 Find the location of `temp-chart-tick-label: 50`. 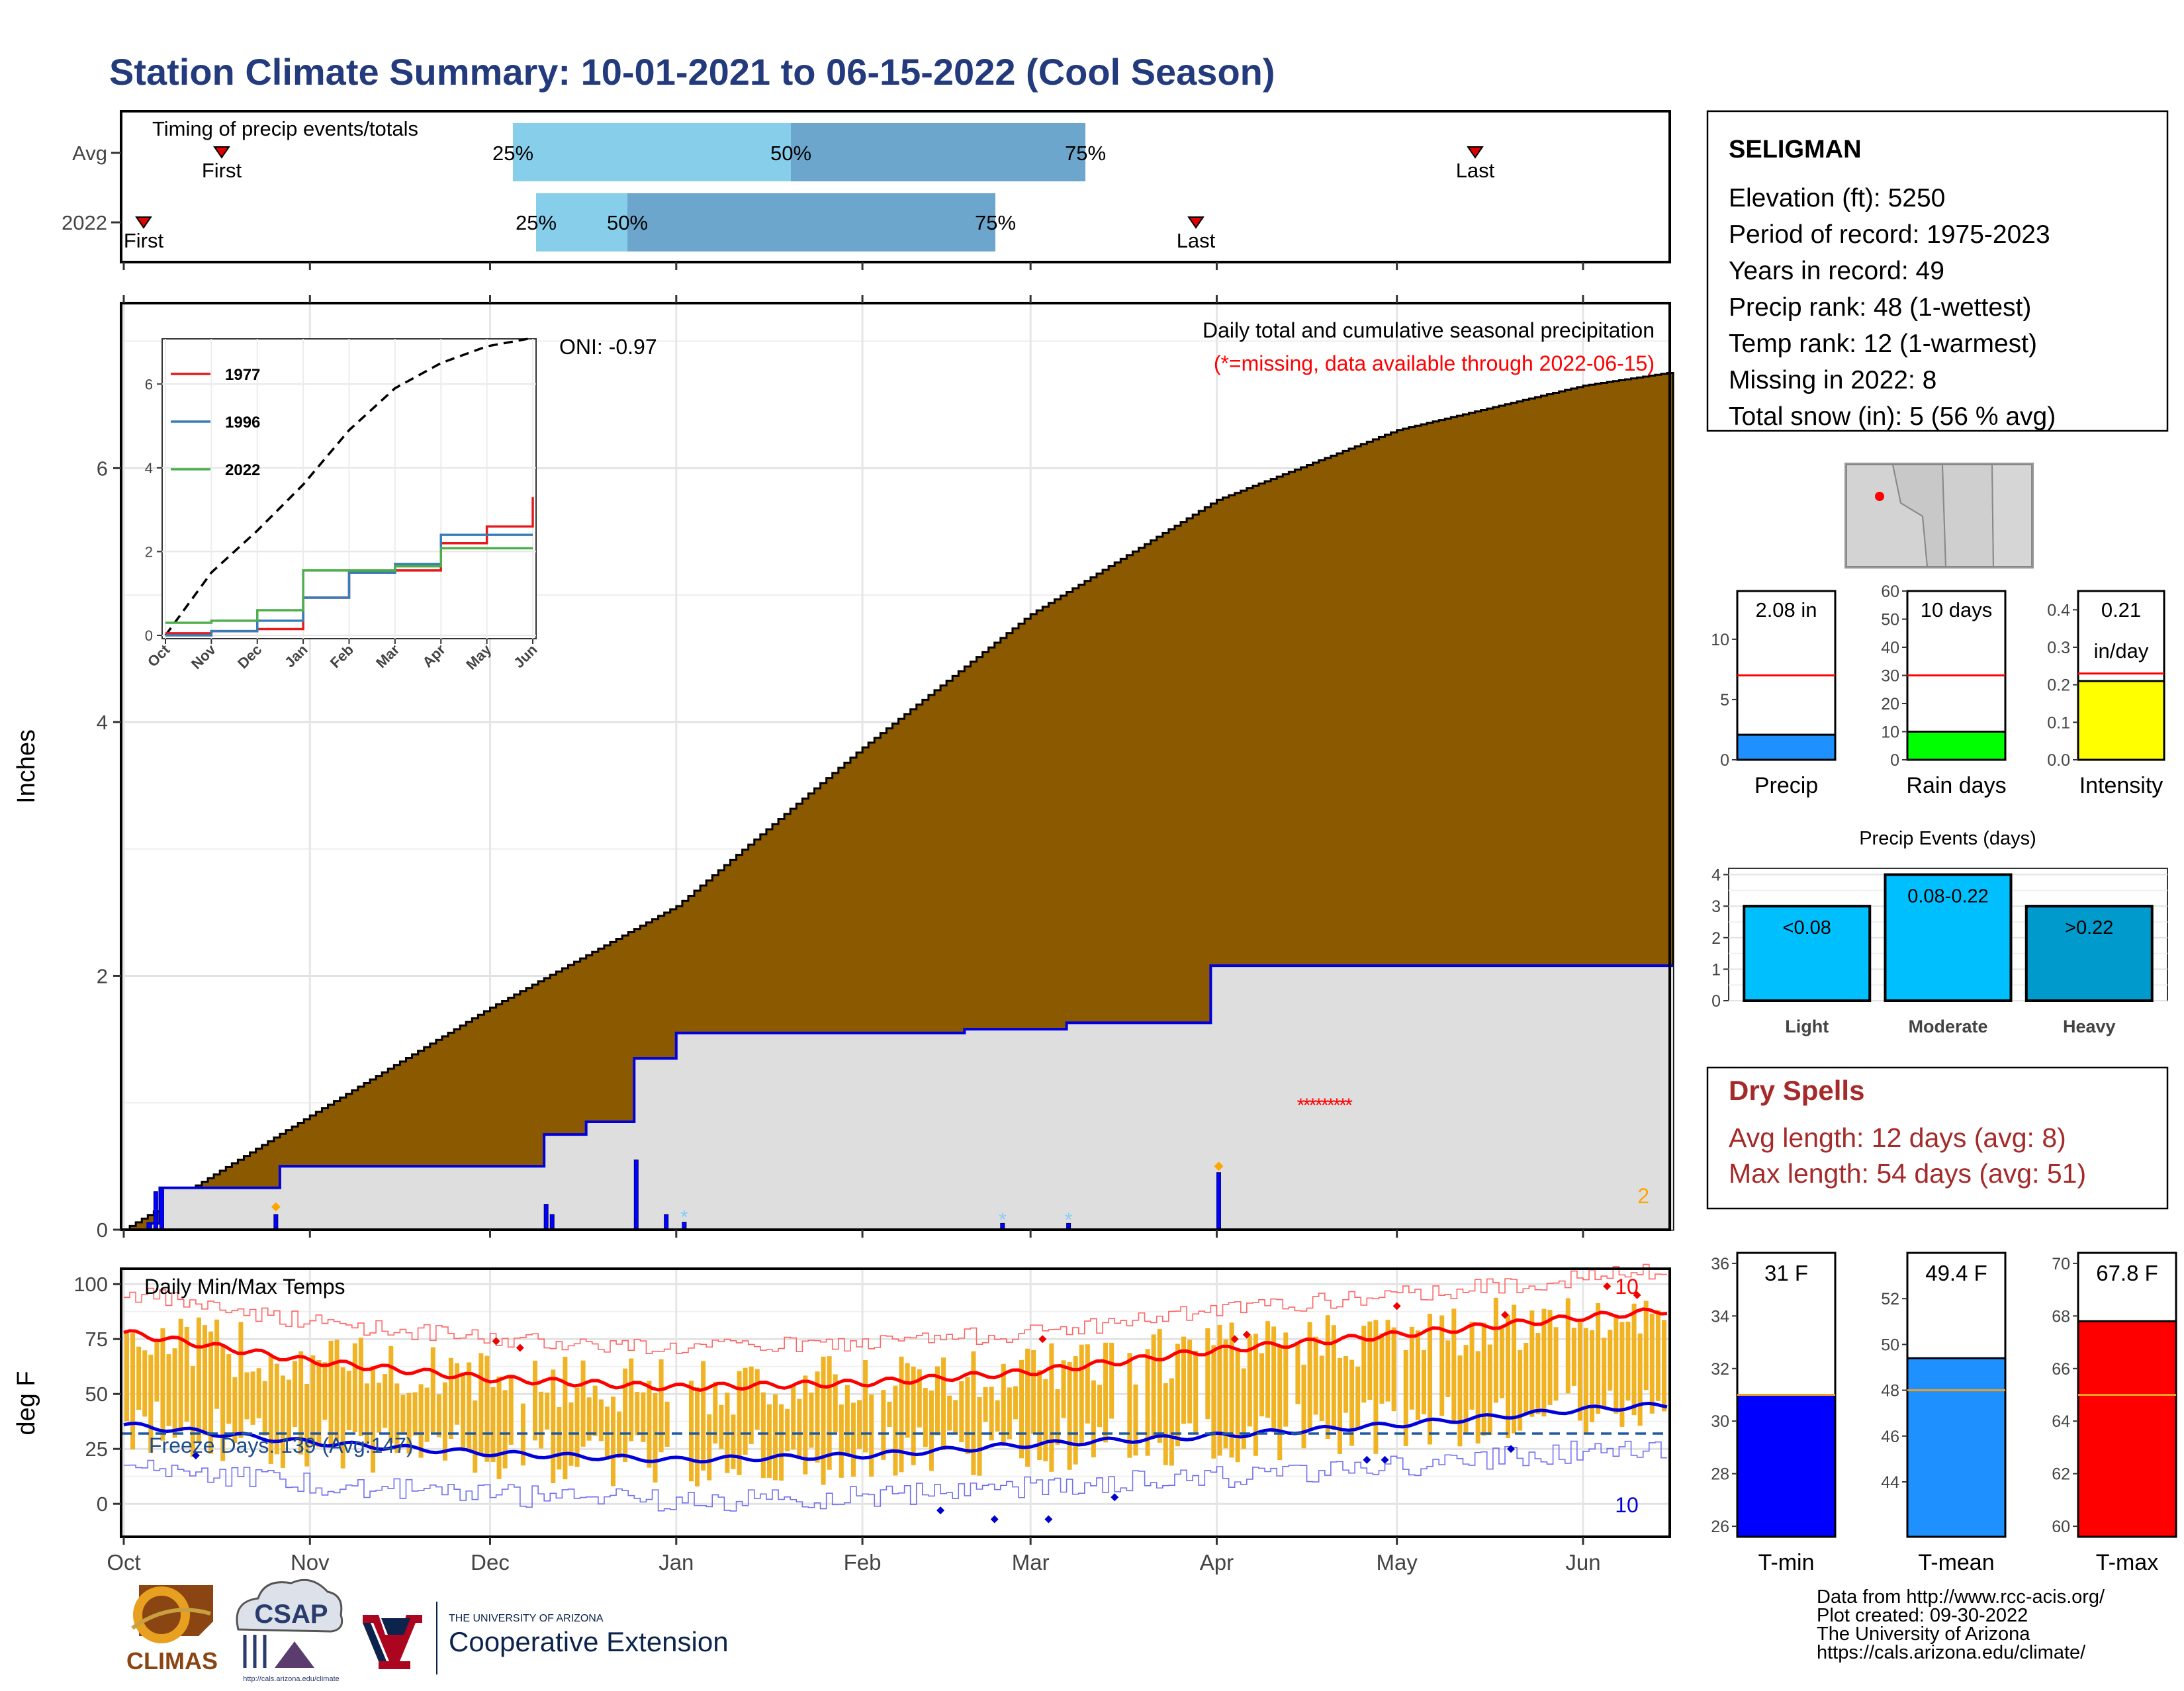

temp-chart-tick-label: 50 is located at coordinates (1890, 1345).